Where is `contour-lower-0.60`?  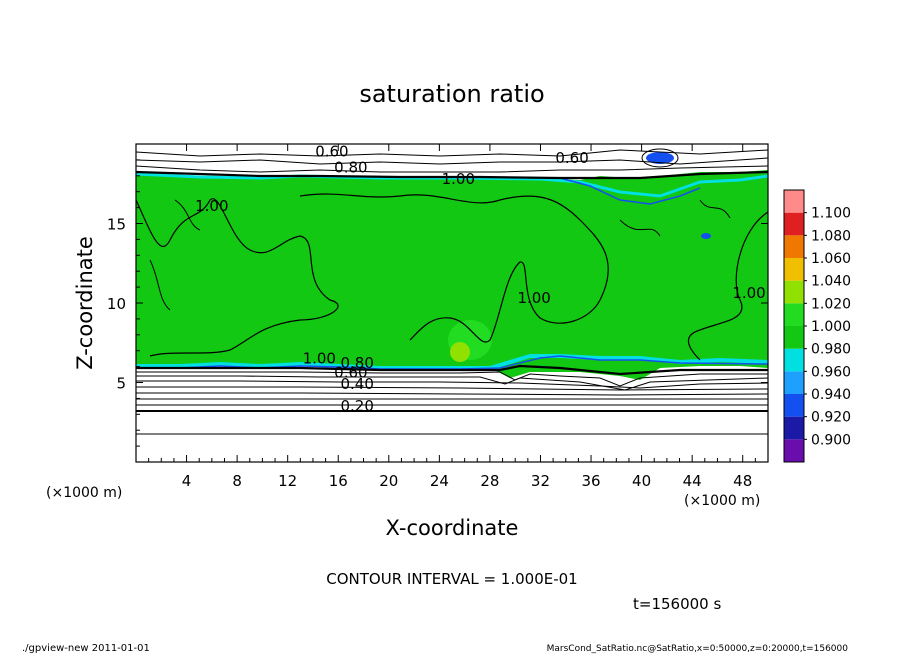 contour-lower-0.60 is located at coordinates (452, 388).